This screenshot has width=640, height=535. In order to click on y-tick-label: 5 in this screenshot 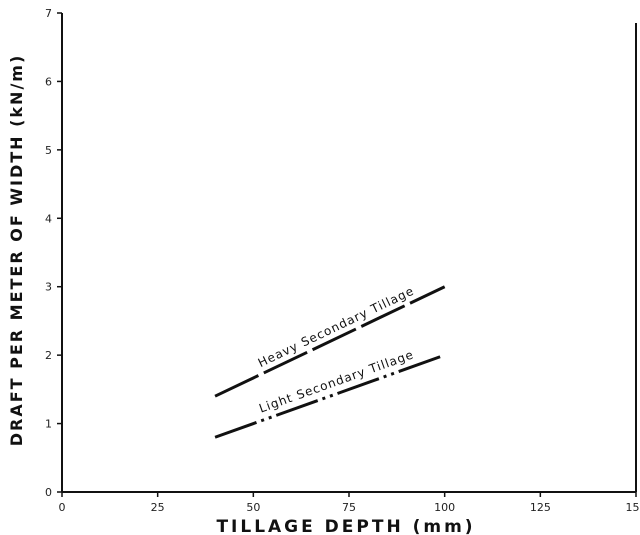, I will do `click(48, 150)`.